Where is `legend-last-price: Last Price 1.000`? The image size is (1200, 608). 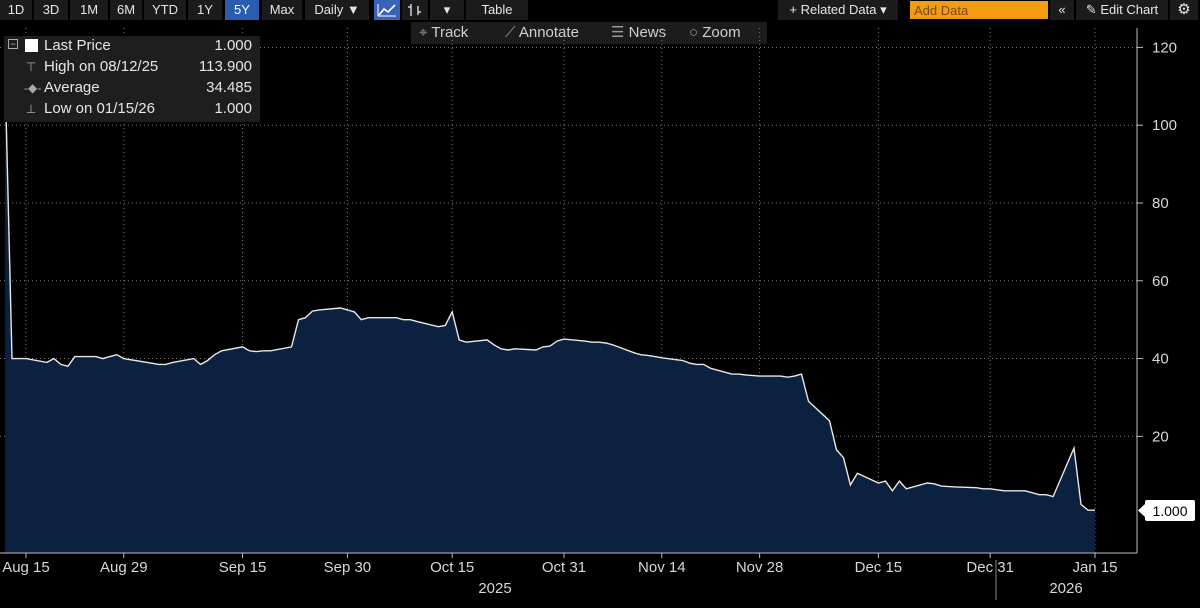
legend-last-price: Last Price 1.000 is located at coordinates (132, 46).